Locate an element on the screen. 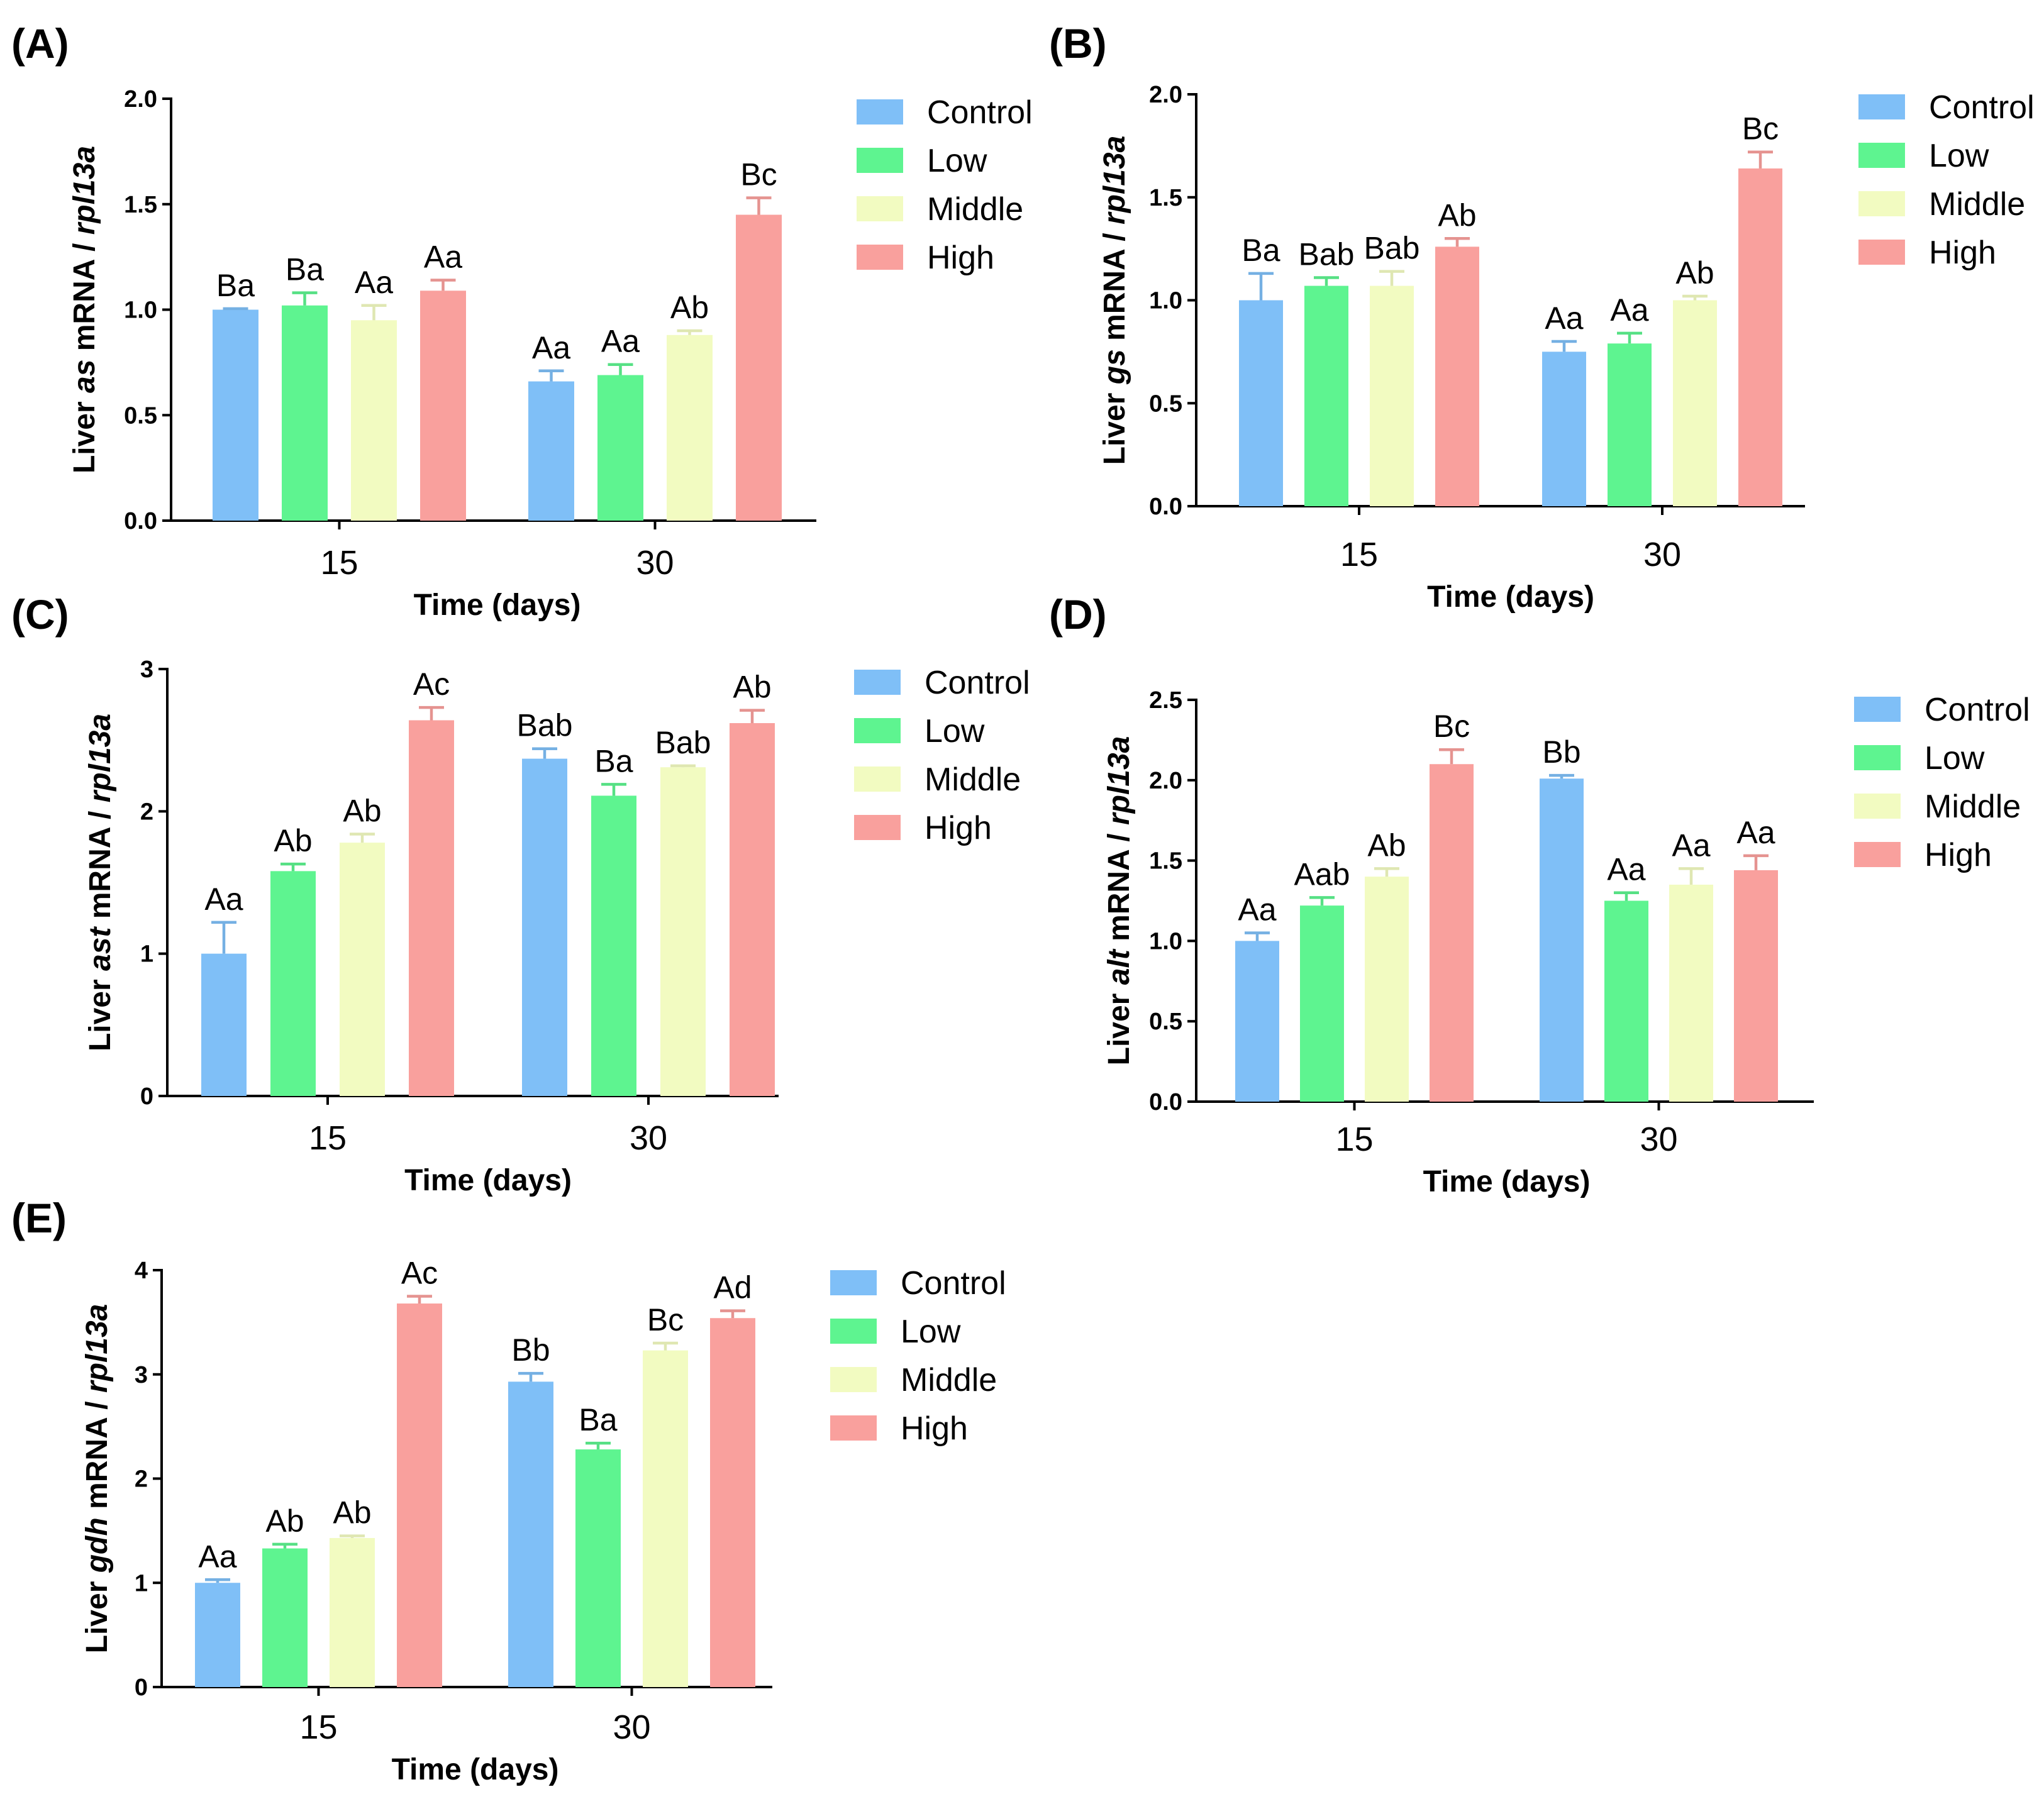 This screenshot has height=1804, width=2044. panel-label: (C) is located at coordinates (40, 614).